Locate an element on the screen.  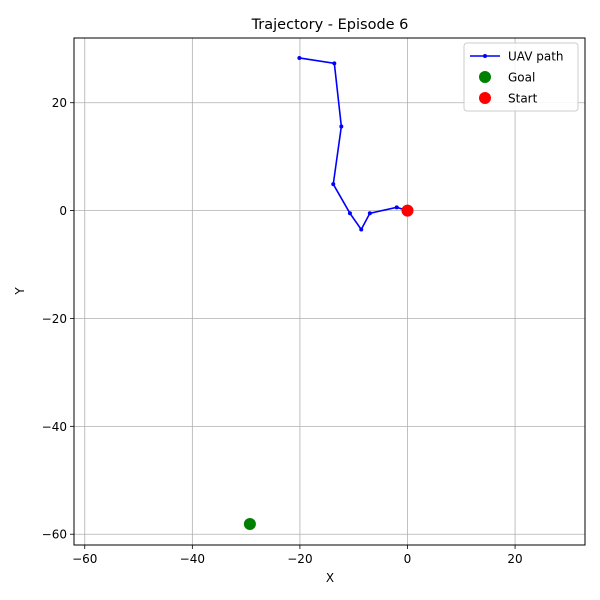
legend-label-start: Start is located at coordinates (523, 99).